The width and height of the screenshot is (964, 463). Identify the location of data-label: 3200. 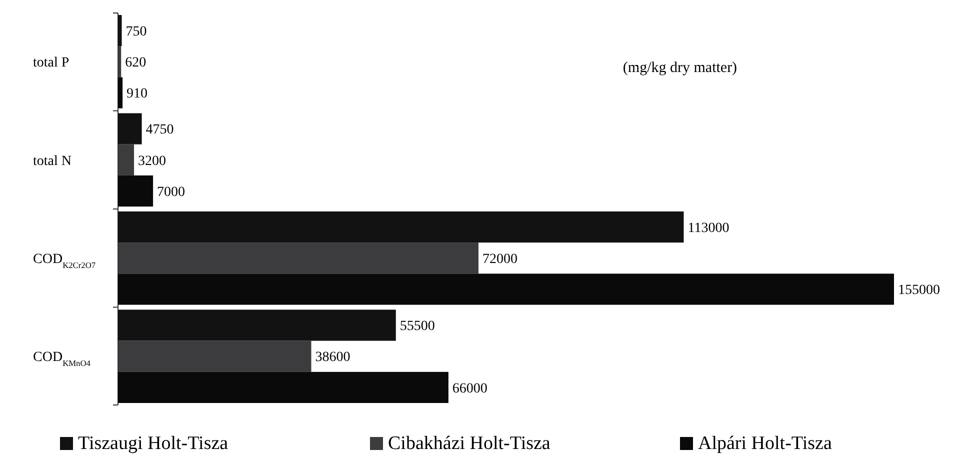
(152, 161).